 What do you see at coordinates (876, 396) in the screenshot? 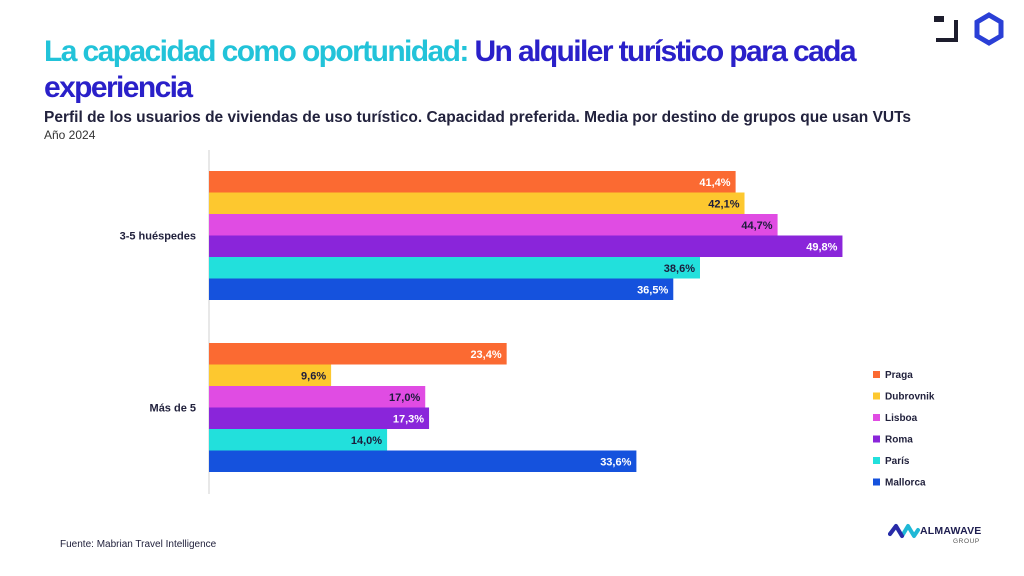
I see `legend-swatch-dubrovnik` at bounding box center [876, 396].